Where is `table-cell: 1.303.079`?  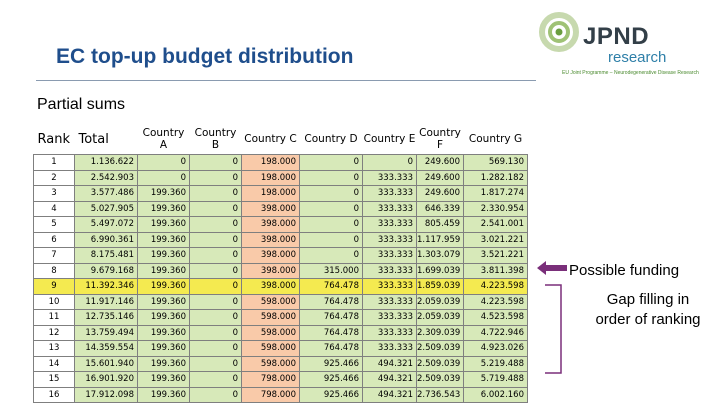 table-cell: 1.303.079 is located at coordinates (440, 255).